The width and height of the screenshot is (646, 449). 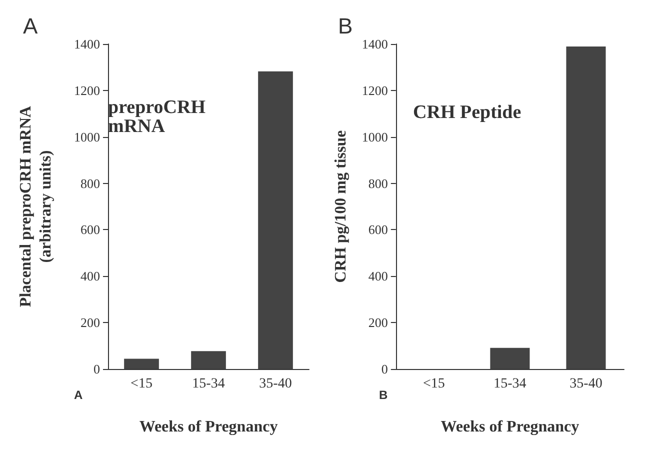 What do you see at coordinates (30, 26) in the screenshot?
I see `chart-title: A` at bounding box center [30, 26].